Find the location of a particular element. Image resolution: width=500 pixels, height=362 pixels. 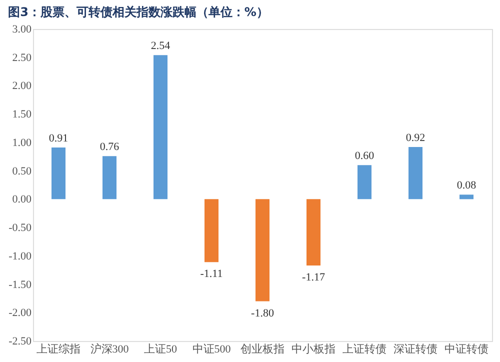

y-tick-label: 3.00 is located at coordinates (22, 30).